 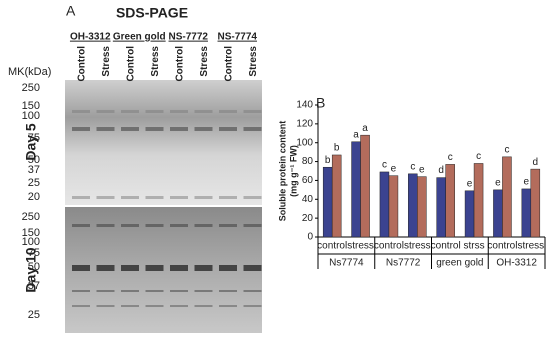 What do you see at coordinates (474, 246) in the screenshot?
I see `x-tick-label: strss` at bounding box center [474, 246].